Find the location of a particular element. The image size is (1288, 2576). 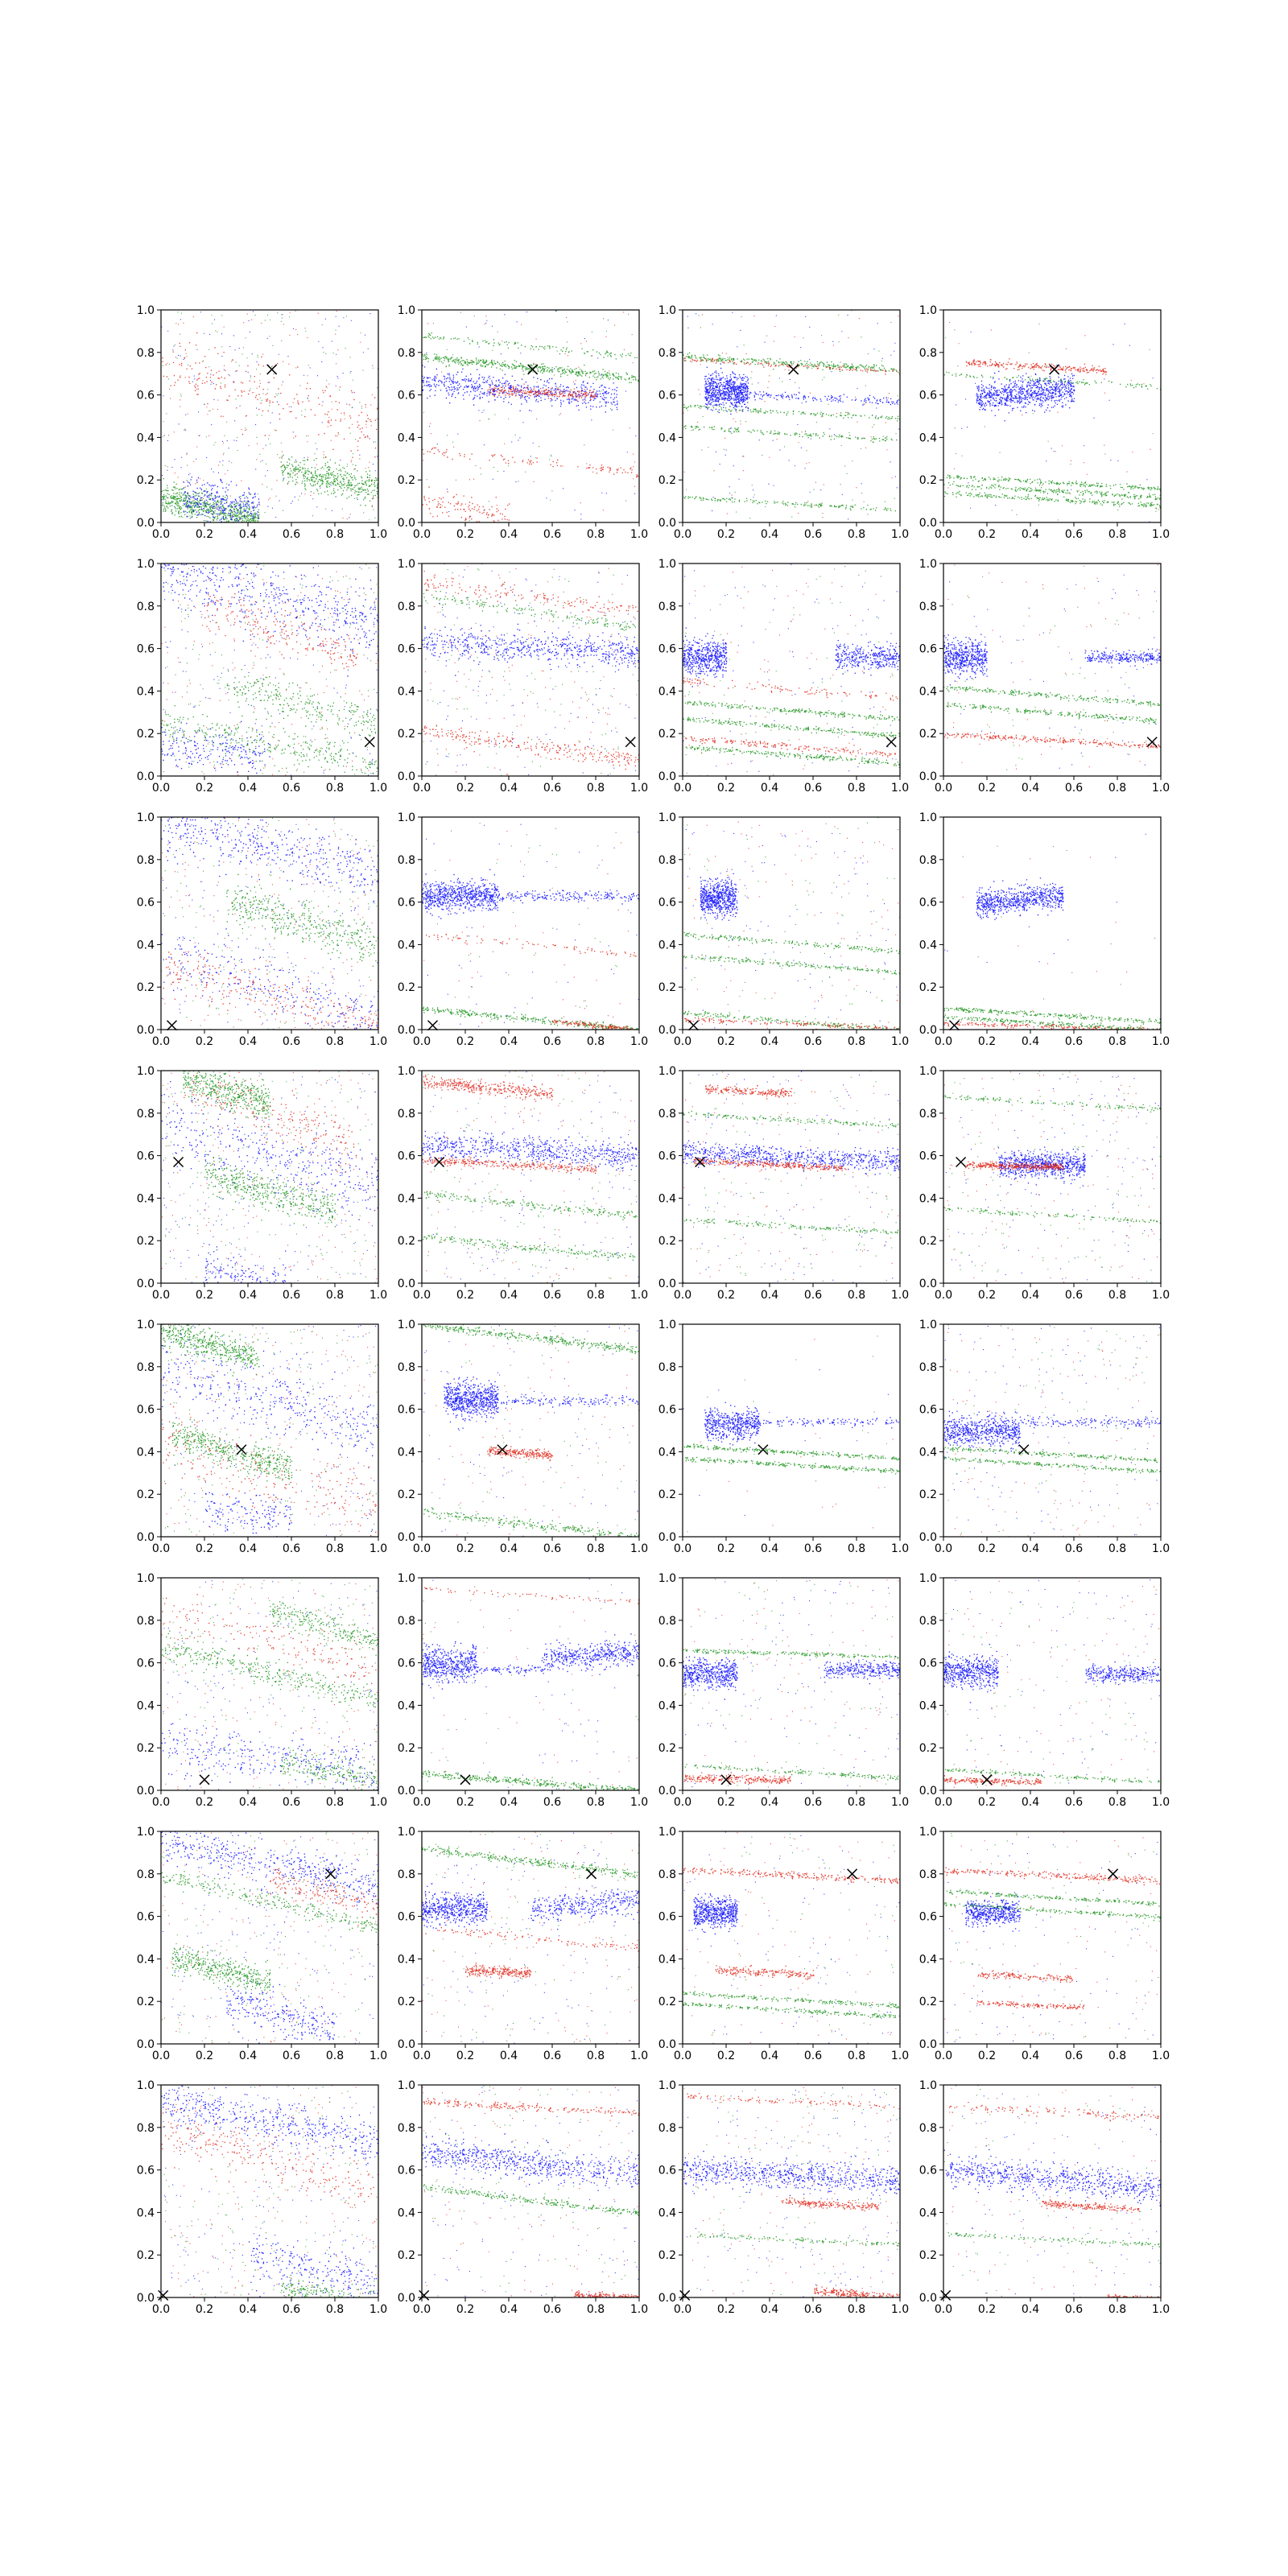

panel-r0-c1: 0.0 0.2 0.4 0.6 0.8 1.0 0.0 0.2 0.4 0.6 0.8 1.0 is located at coordinates (523, 422).